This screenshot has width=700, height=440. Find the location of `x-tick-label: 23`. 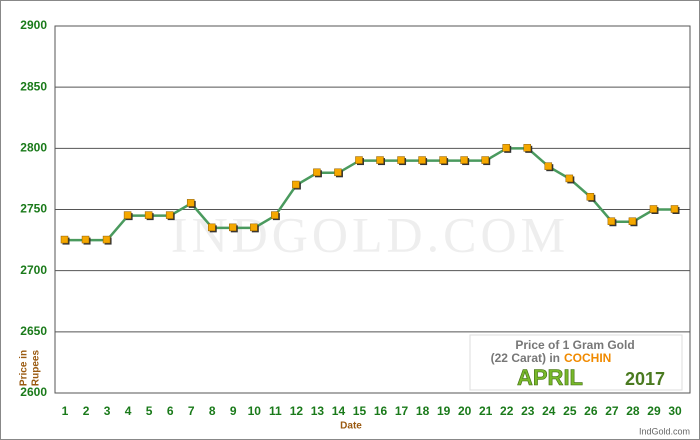

x-tick-label: 23 is located at coordinates (528, 411).